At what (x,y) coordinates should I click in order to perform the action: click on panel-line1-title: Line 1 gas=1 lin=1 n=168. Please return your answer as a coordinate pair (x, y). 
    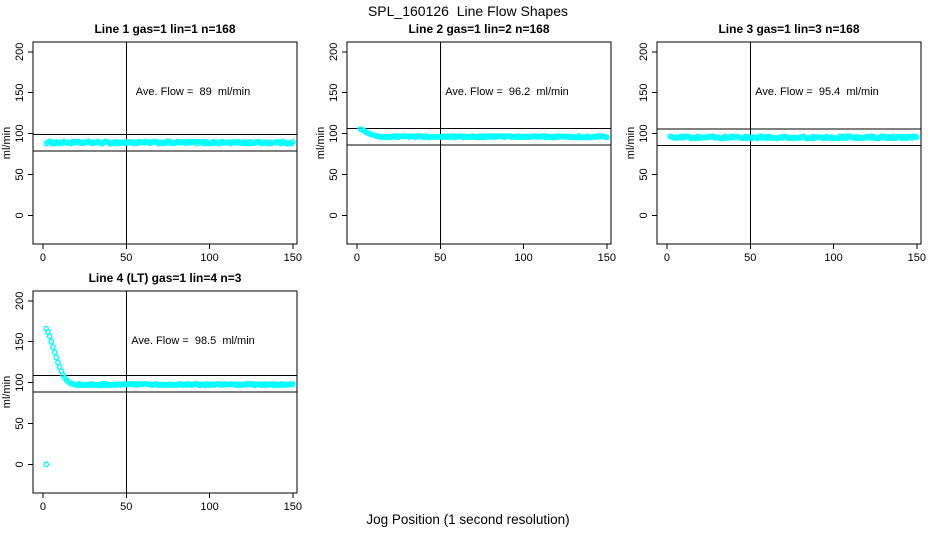
    Looking at the image, I should click on (165, 29).